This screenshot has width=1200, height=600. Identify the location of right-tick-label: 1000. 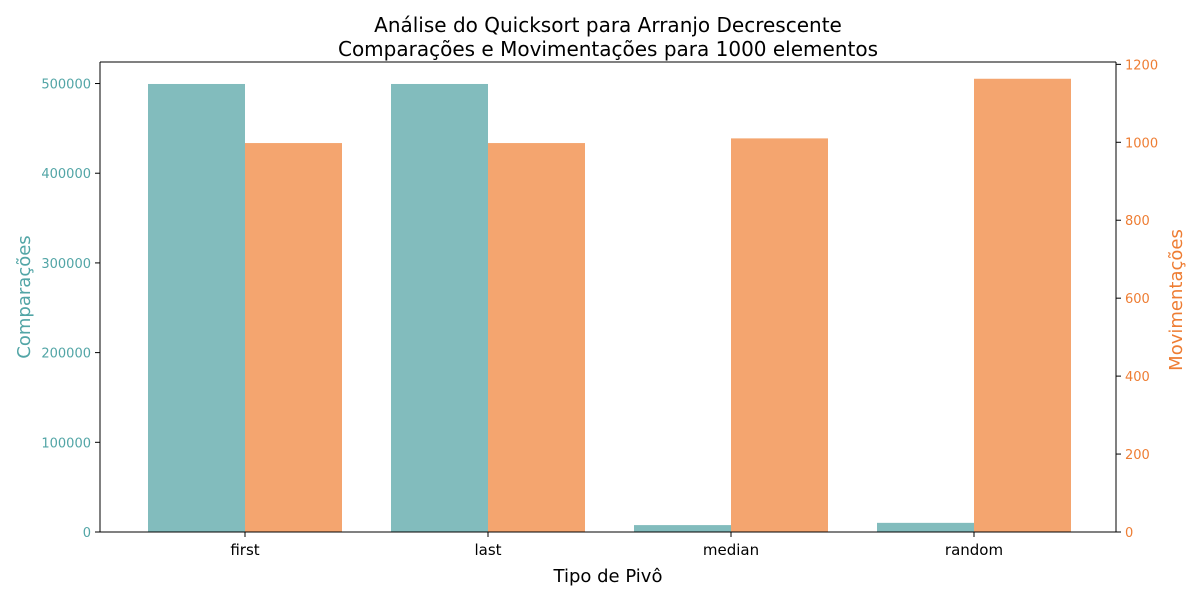
(1141, 143).